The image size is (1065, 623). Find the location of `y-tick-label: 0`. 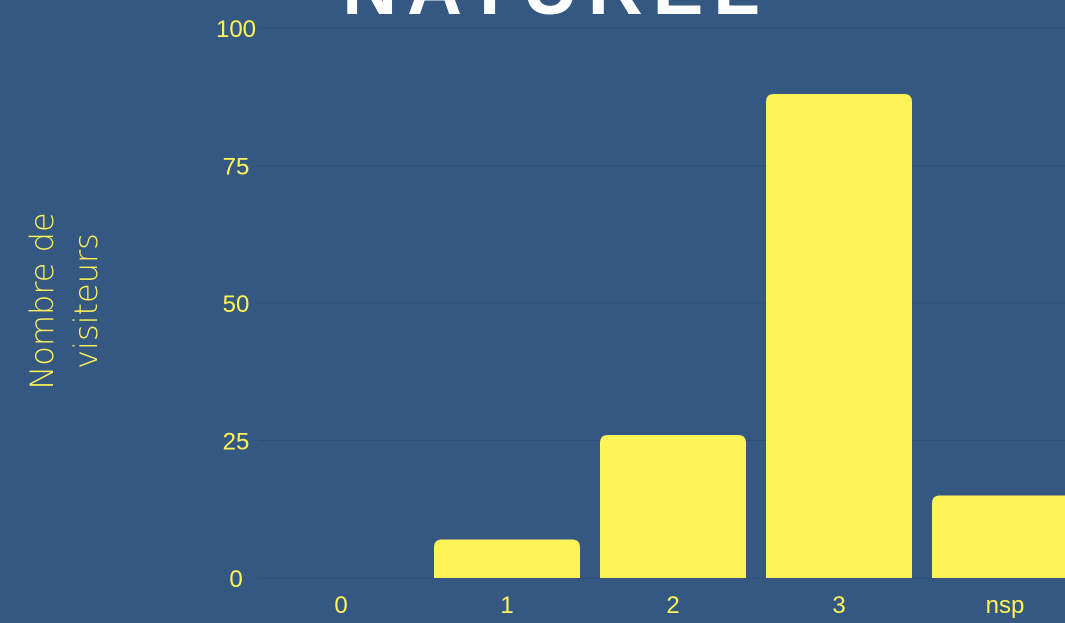

y-tick-label: 0 is located at coordinates (235, 579).